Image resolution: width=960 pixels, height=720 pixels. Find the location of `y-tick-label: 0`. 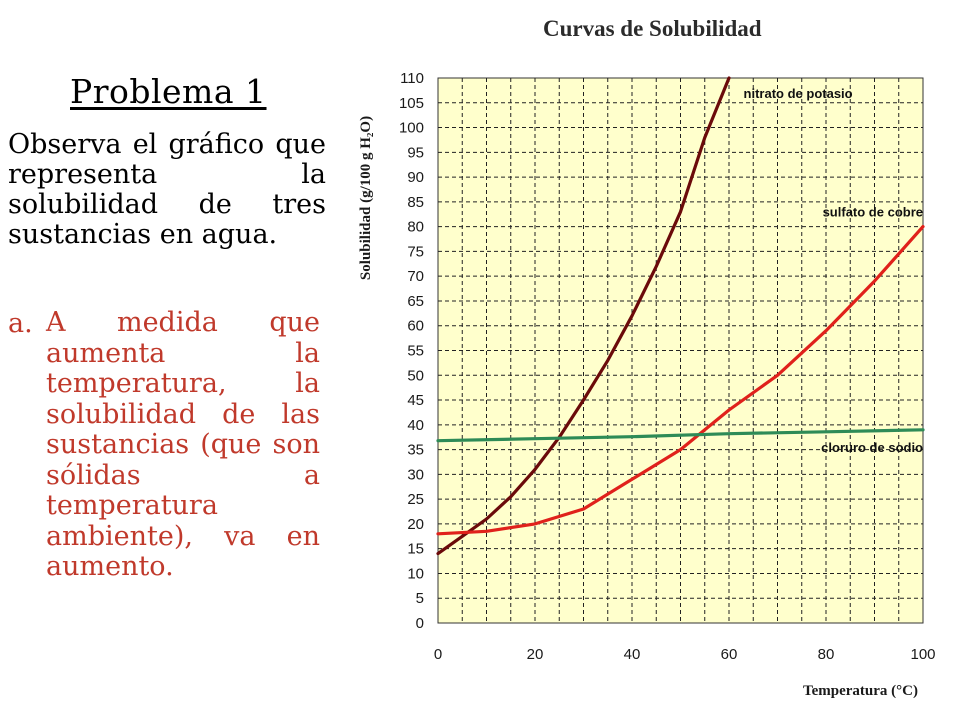

y-tick-label: 0 is located at coordinates (420, 623).